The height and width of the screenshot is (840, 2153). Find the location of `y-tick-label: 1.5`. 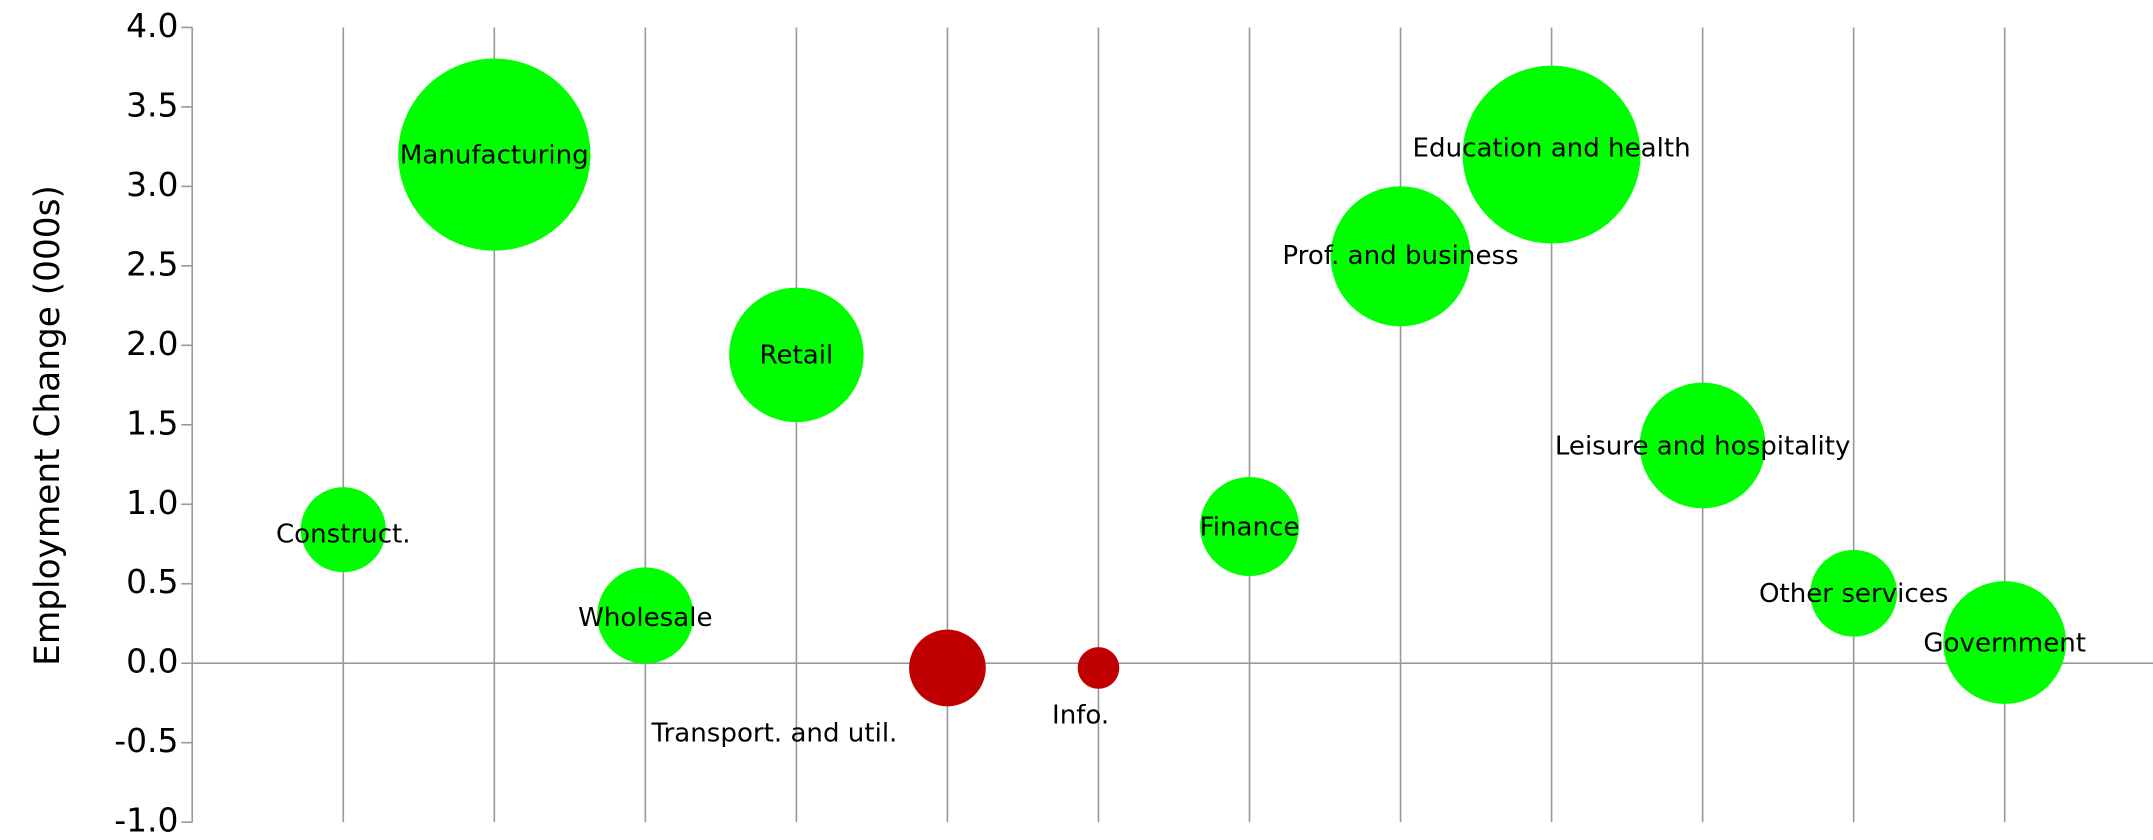

y-tick-label: 1.5 is located at coordinates (152, 422).